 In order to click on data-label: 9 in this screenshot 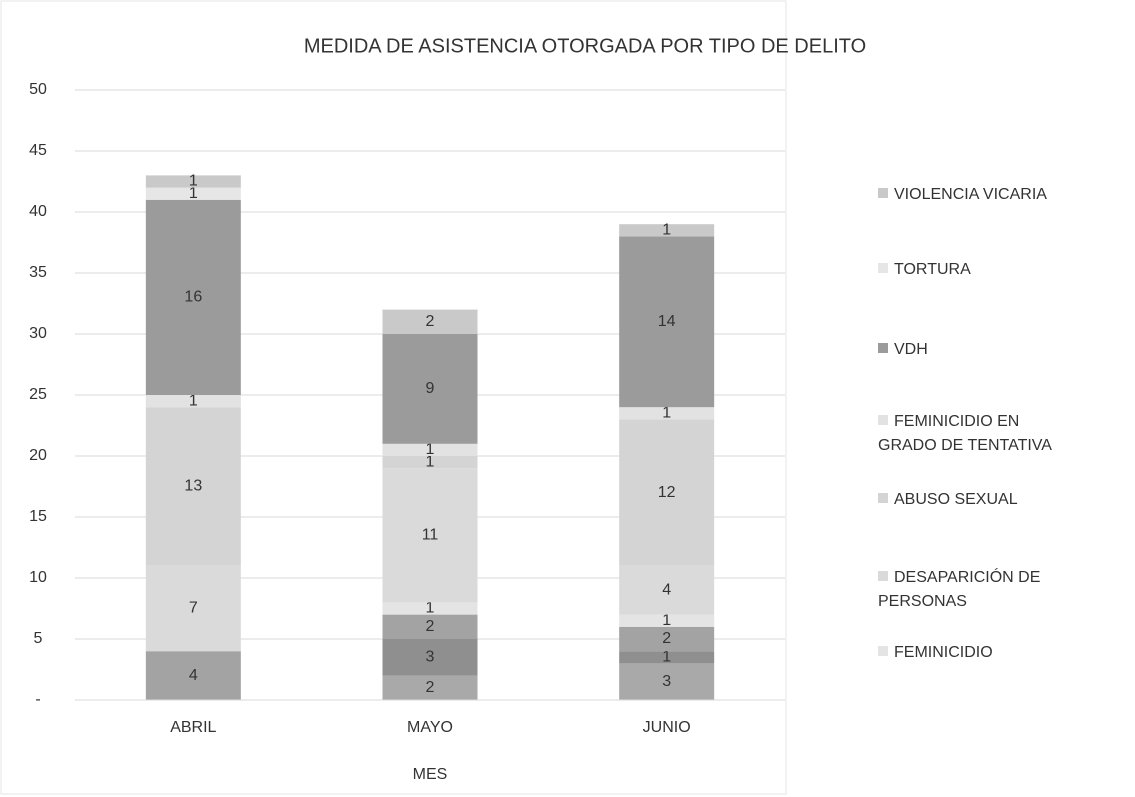, I will do `click(430, 388)`.